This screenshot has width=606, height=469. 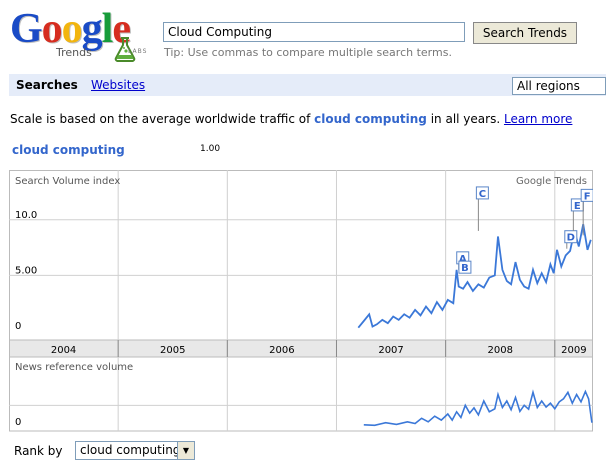 I want to click on annotation-label: D, so click(x=571, y=238).